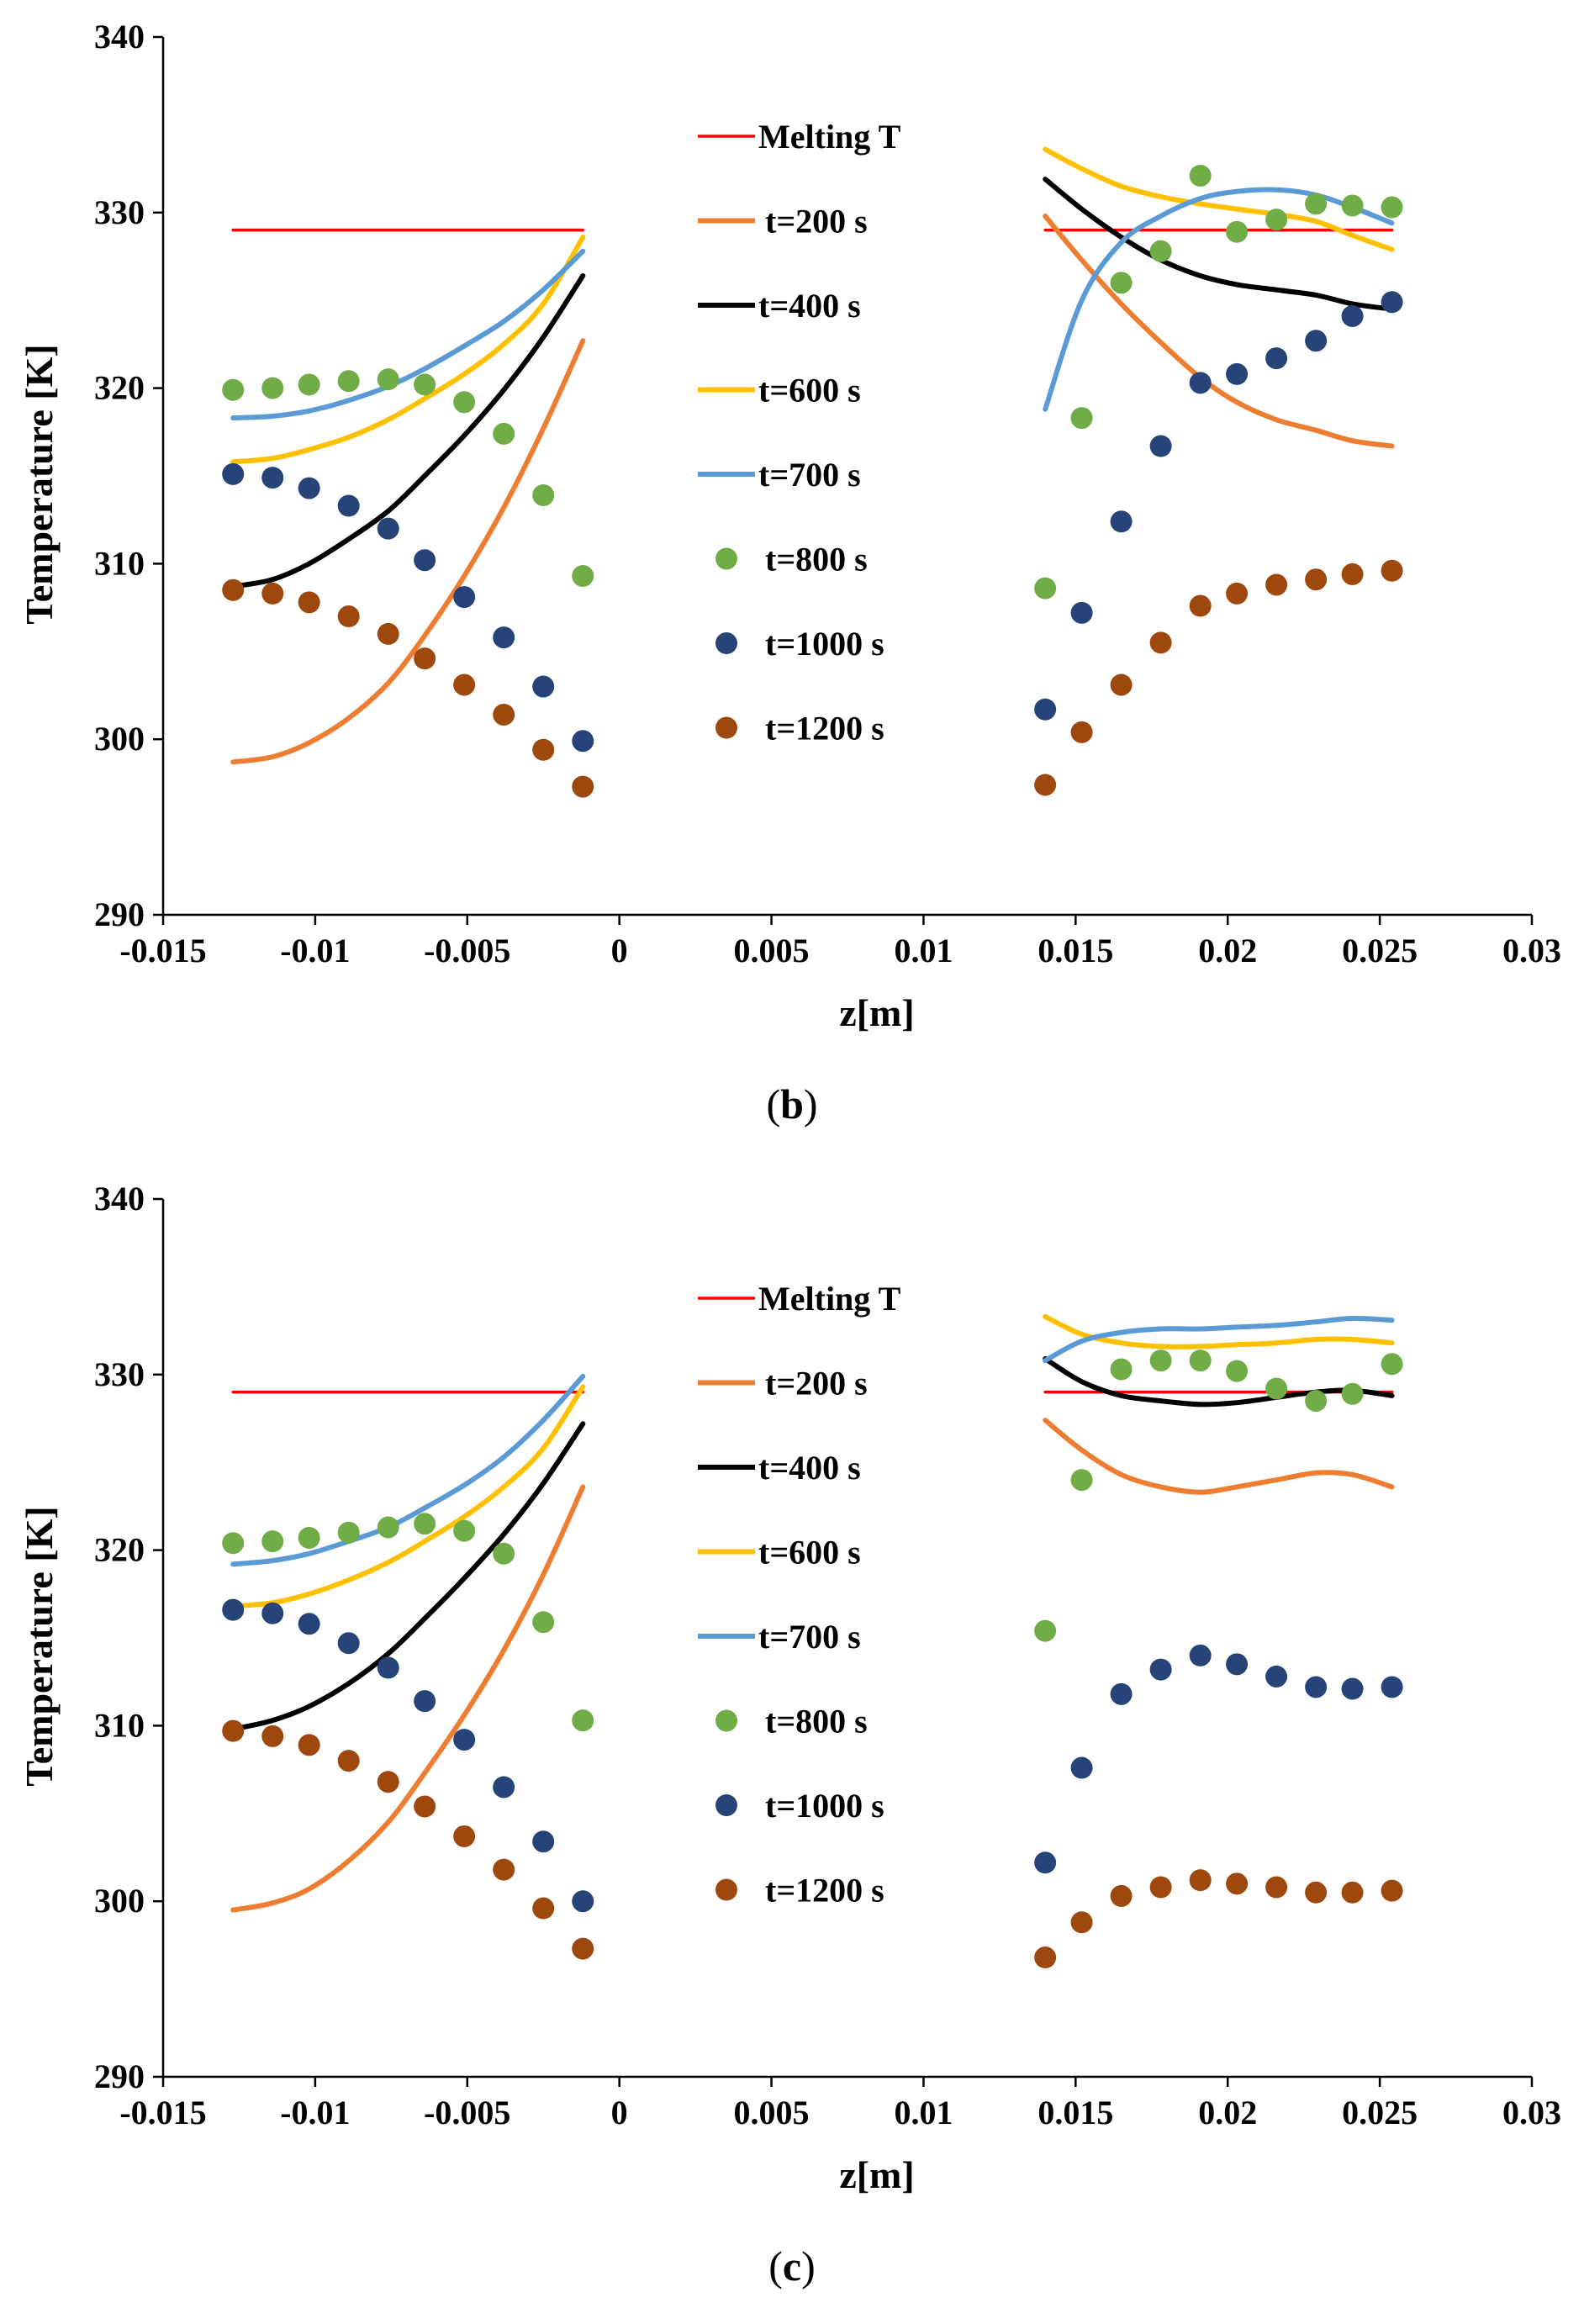  What do you see at coordinates (1532, 950) in the screenshot?
I see `x-tick-label: 0.03` at bounding box center [1532, 950].